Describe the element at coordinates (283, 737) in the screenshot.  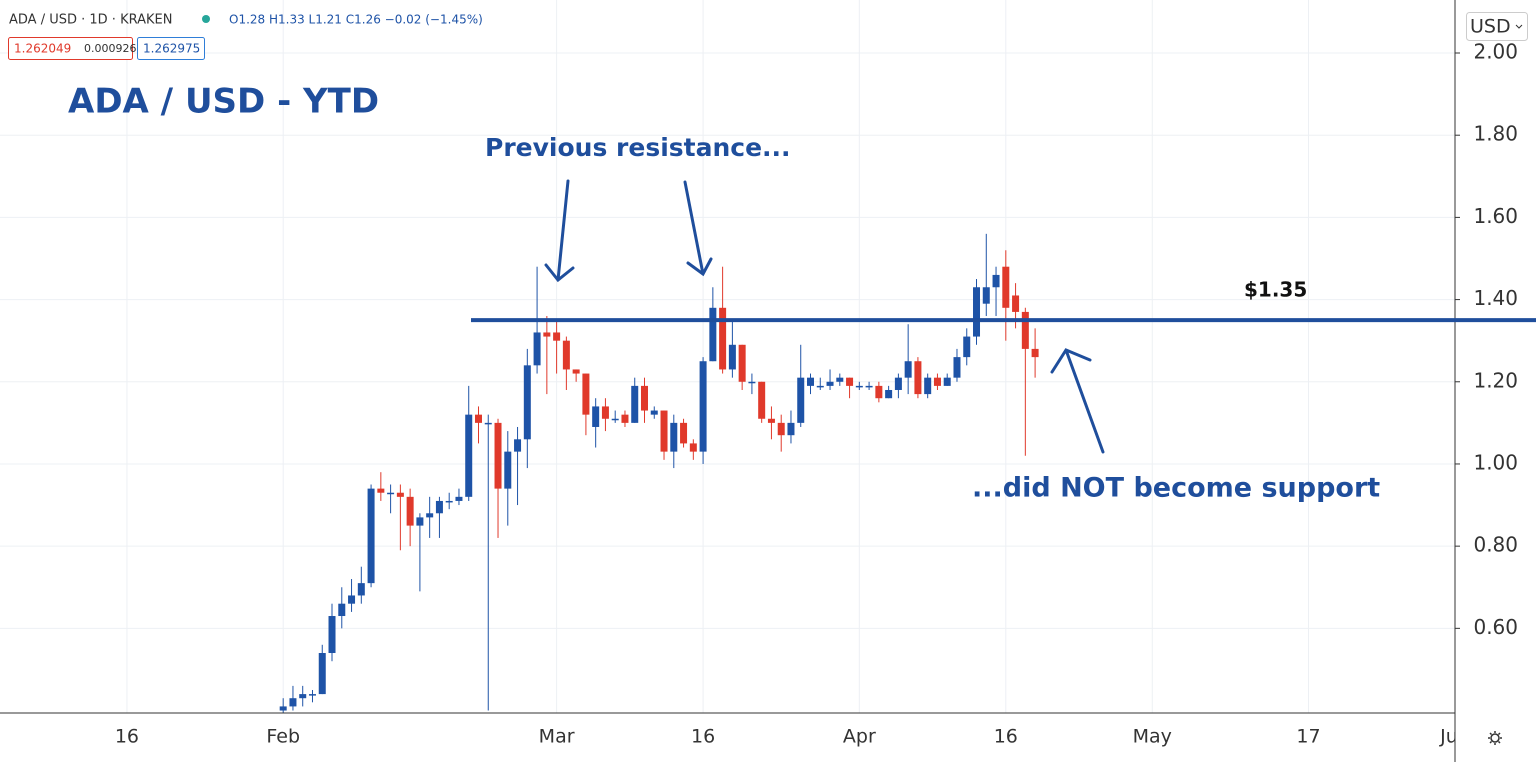
I see `x-tick-label: Feb` at that location.